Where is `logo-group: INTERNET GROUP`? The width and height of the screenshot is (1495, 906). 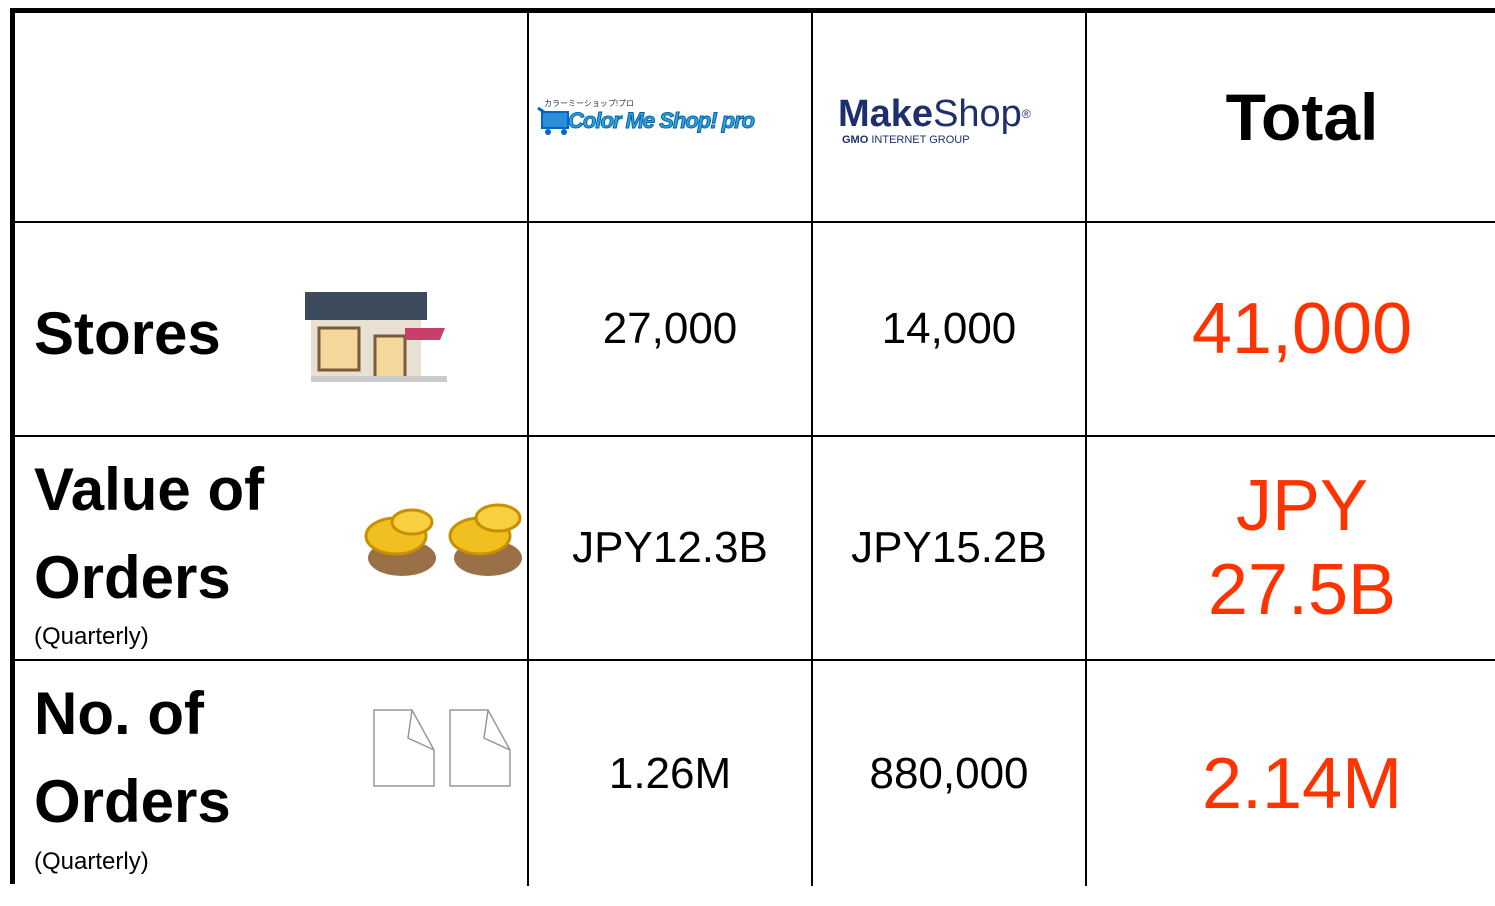
logo-group: INTERNET GROUP is located at coordinates (920, 140).